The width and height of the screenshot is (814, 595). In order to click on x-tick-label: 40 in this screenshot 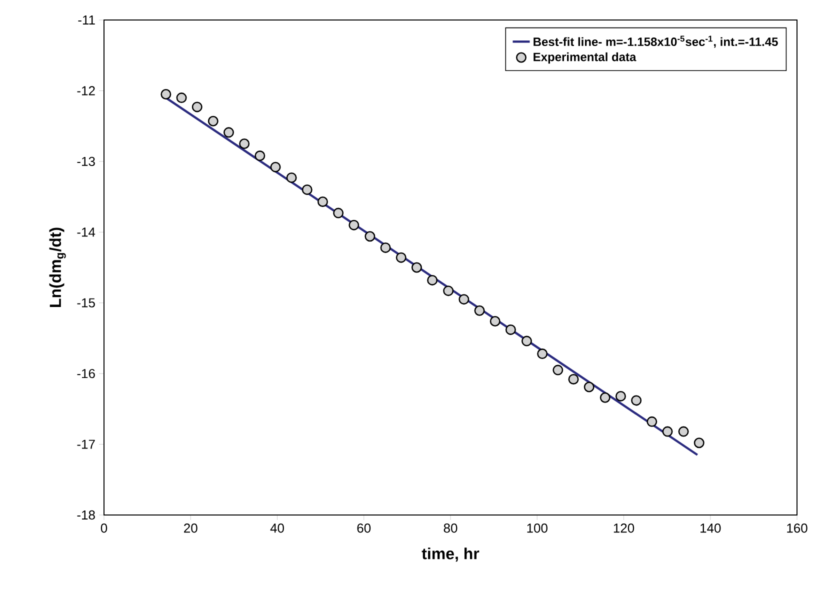, I will do `click(277, 528)`.